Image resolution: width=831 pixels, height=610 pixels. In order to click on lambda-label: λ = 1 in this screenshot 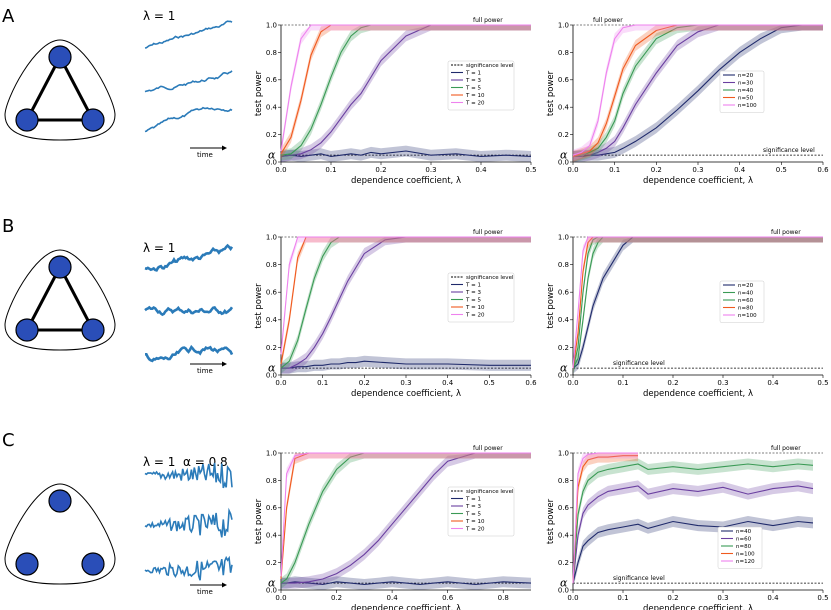, I will do `click(159, 16)`.